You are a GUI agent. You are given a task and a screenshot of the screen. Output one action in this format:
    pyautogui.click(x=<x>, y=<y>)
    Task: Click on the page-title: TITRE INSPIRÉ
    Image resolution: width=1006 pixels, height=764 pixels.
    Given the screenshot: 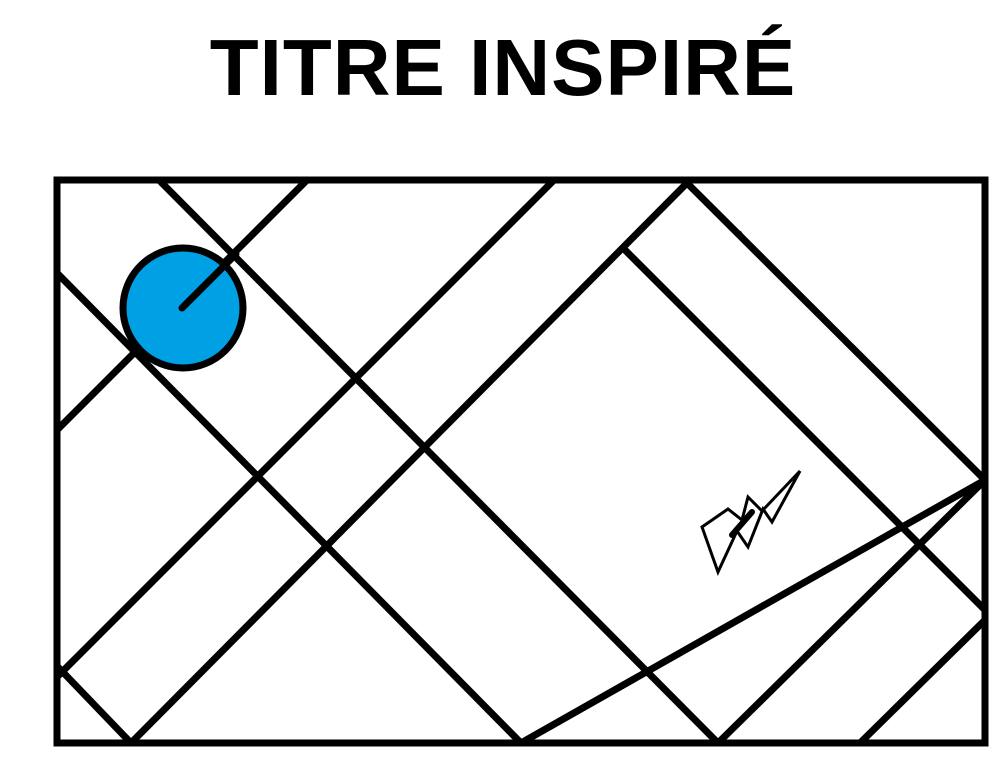 What is the action you would take?
    pyautogui.click(x=503, y=67)
    